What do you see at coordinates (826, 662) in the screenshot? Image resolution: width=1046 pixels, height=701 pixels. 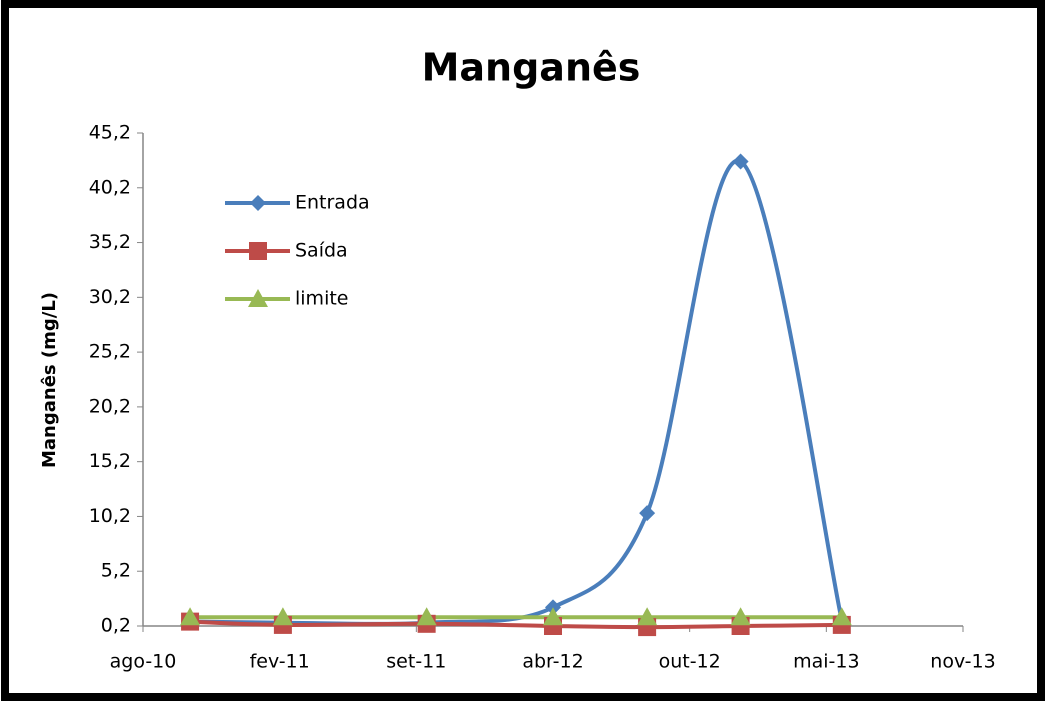 I see `x-tick-label: mai-13` at bounding box center [826, 662].